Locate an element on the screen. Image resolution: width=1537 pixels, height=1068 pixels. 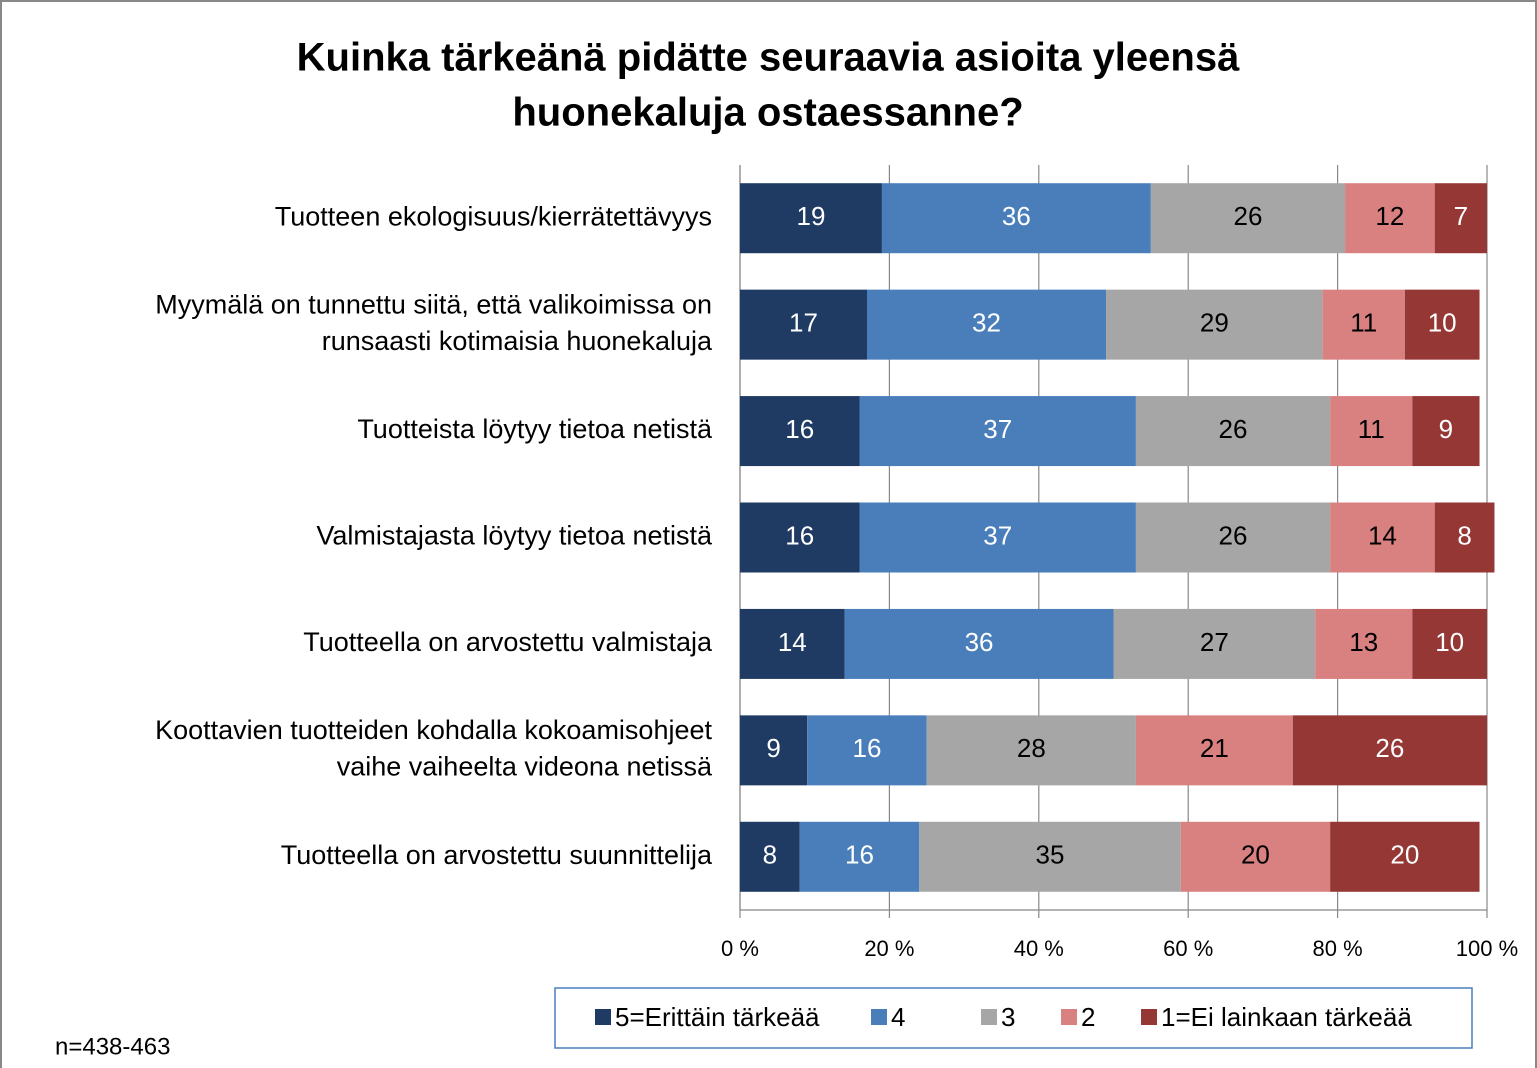
x-tick-label: 20 % is located at coordinates (889, 948).